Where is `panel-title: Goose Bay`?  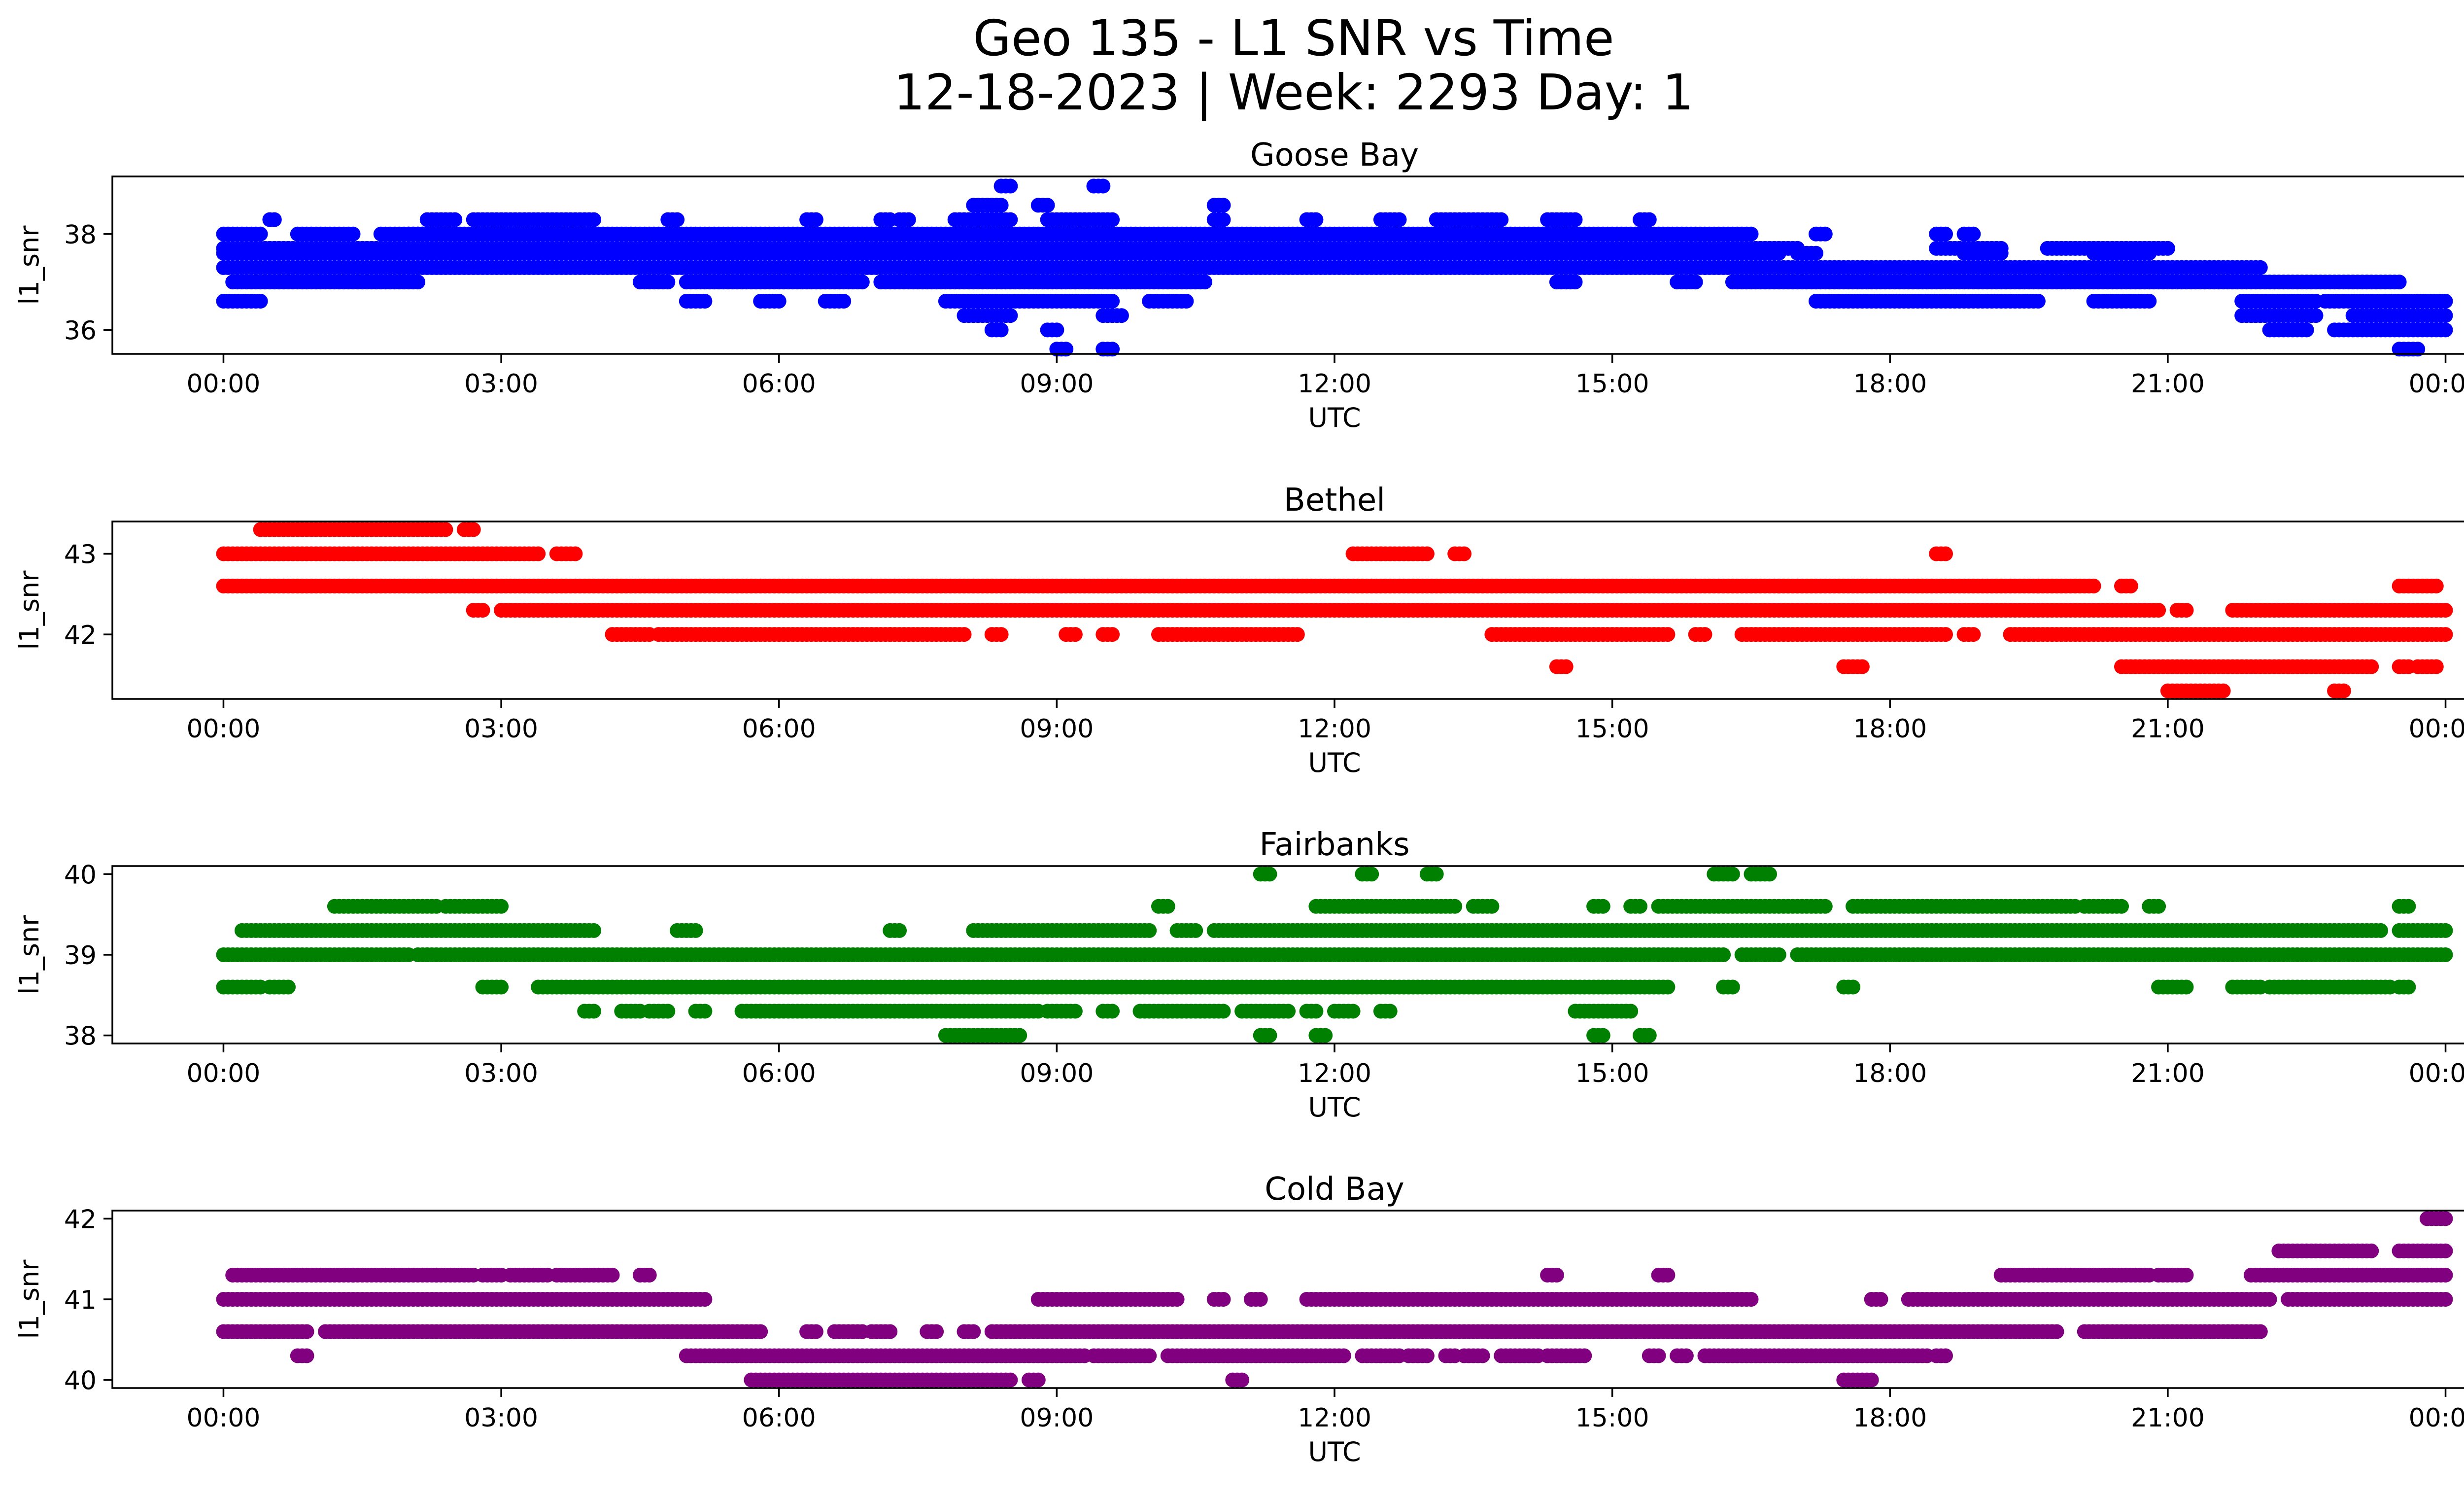
panel-title: Goose Bay is located at coordinates (1334, 155).